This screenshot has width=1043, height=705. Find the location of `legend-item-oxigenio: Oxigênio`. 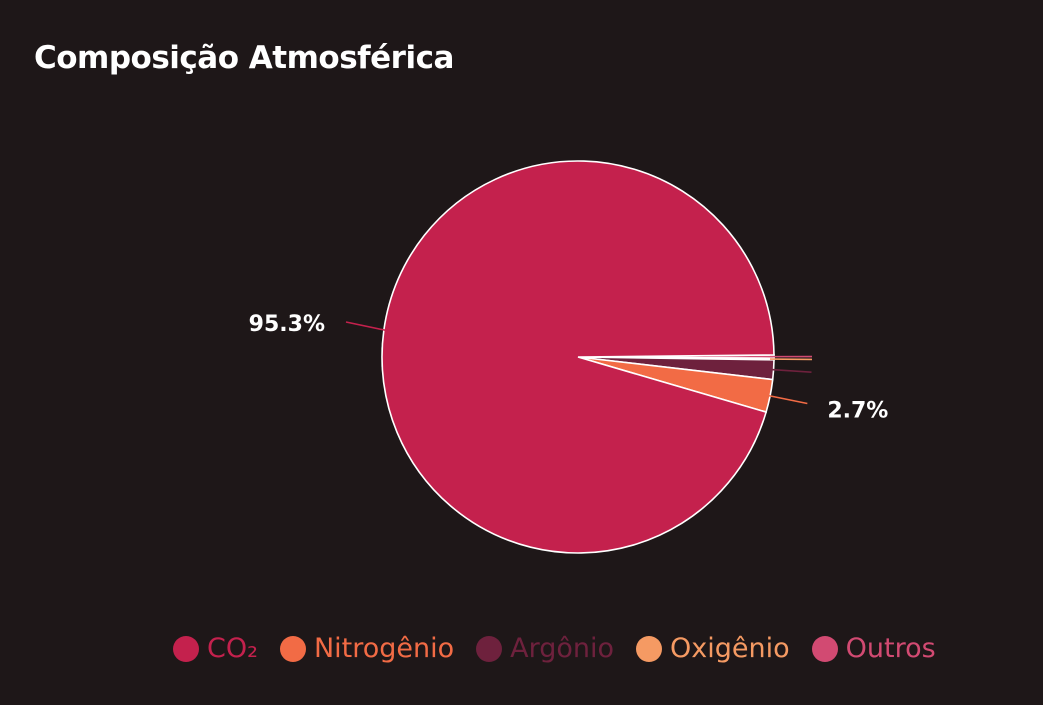

legend-item-oxigenio: Oxigênio is located at coordinates (713, 648).